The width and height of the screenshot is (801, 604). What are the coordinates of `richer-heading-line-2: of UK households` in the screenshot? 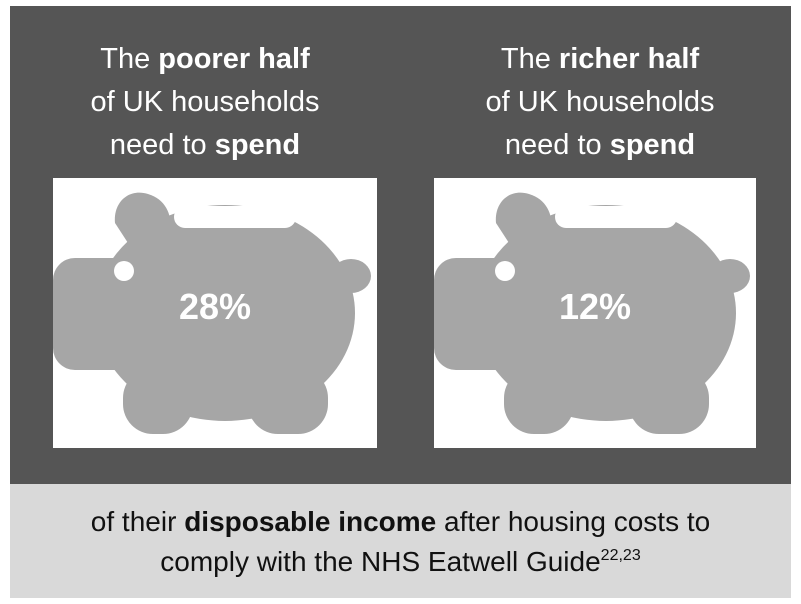 It's located at (600, 102).